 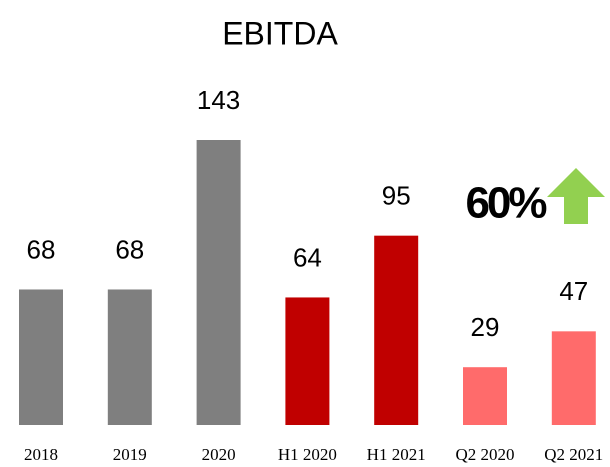 What do you see at coordinates (307, 257) in the screenshot?
I see `data-label: 64` at bounding box center [307, 257].